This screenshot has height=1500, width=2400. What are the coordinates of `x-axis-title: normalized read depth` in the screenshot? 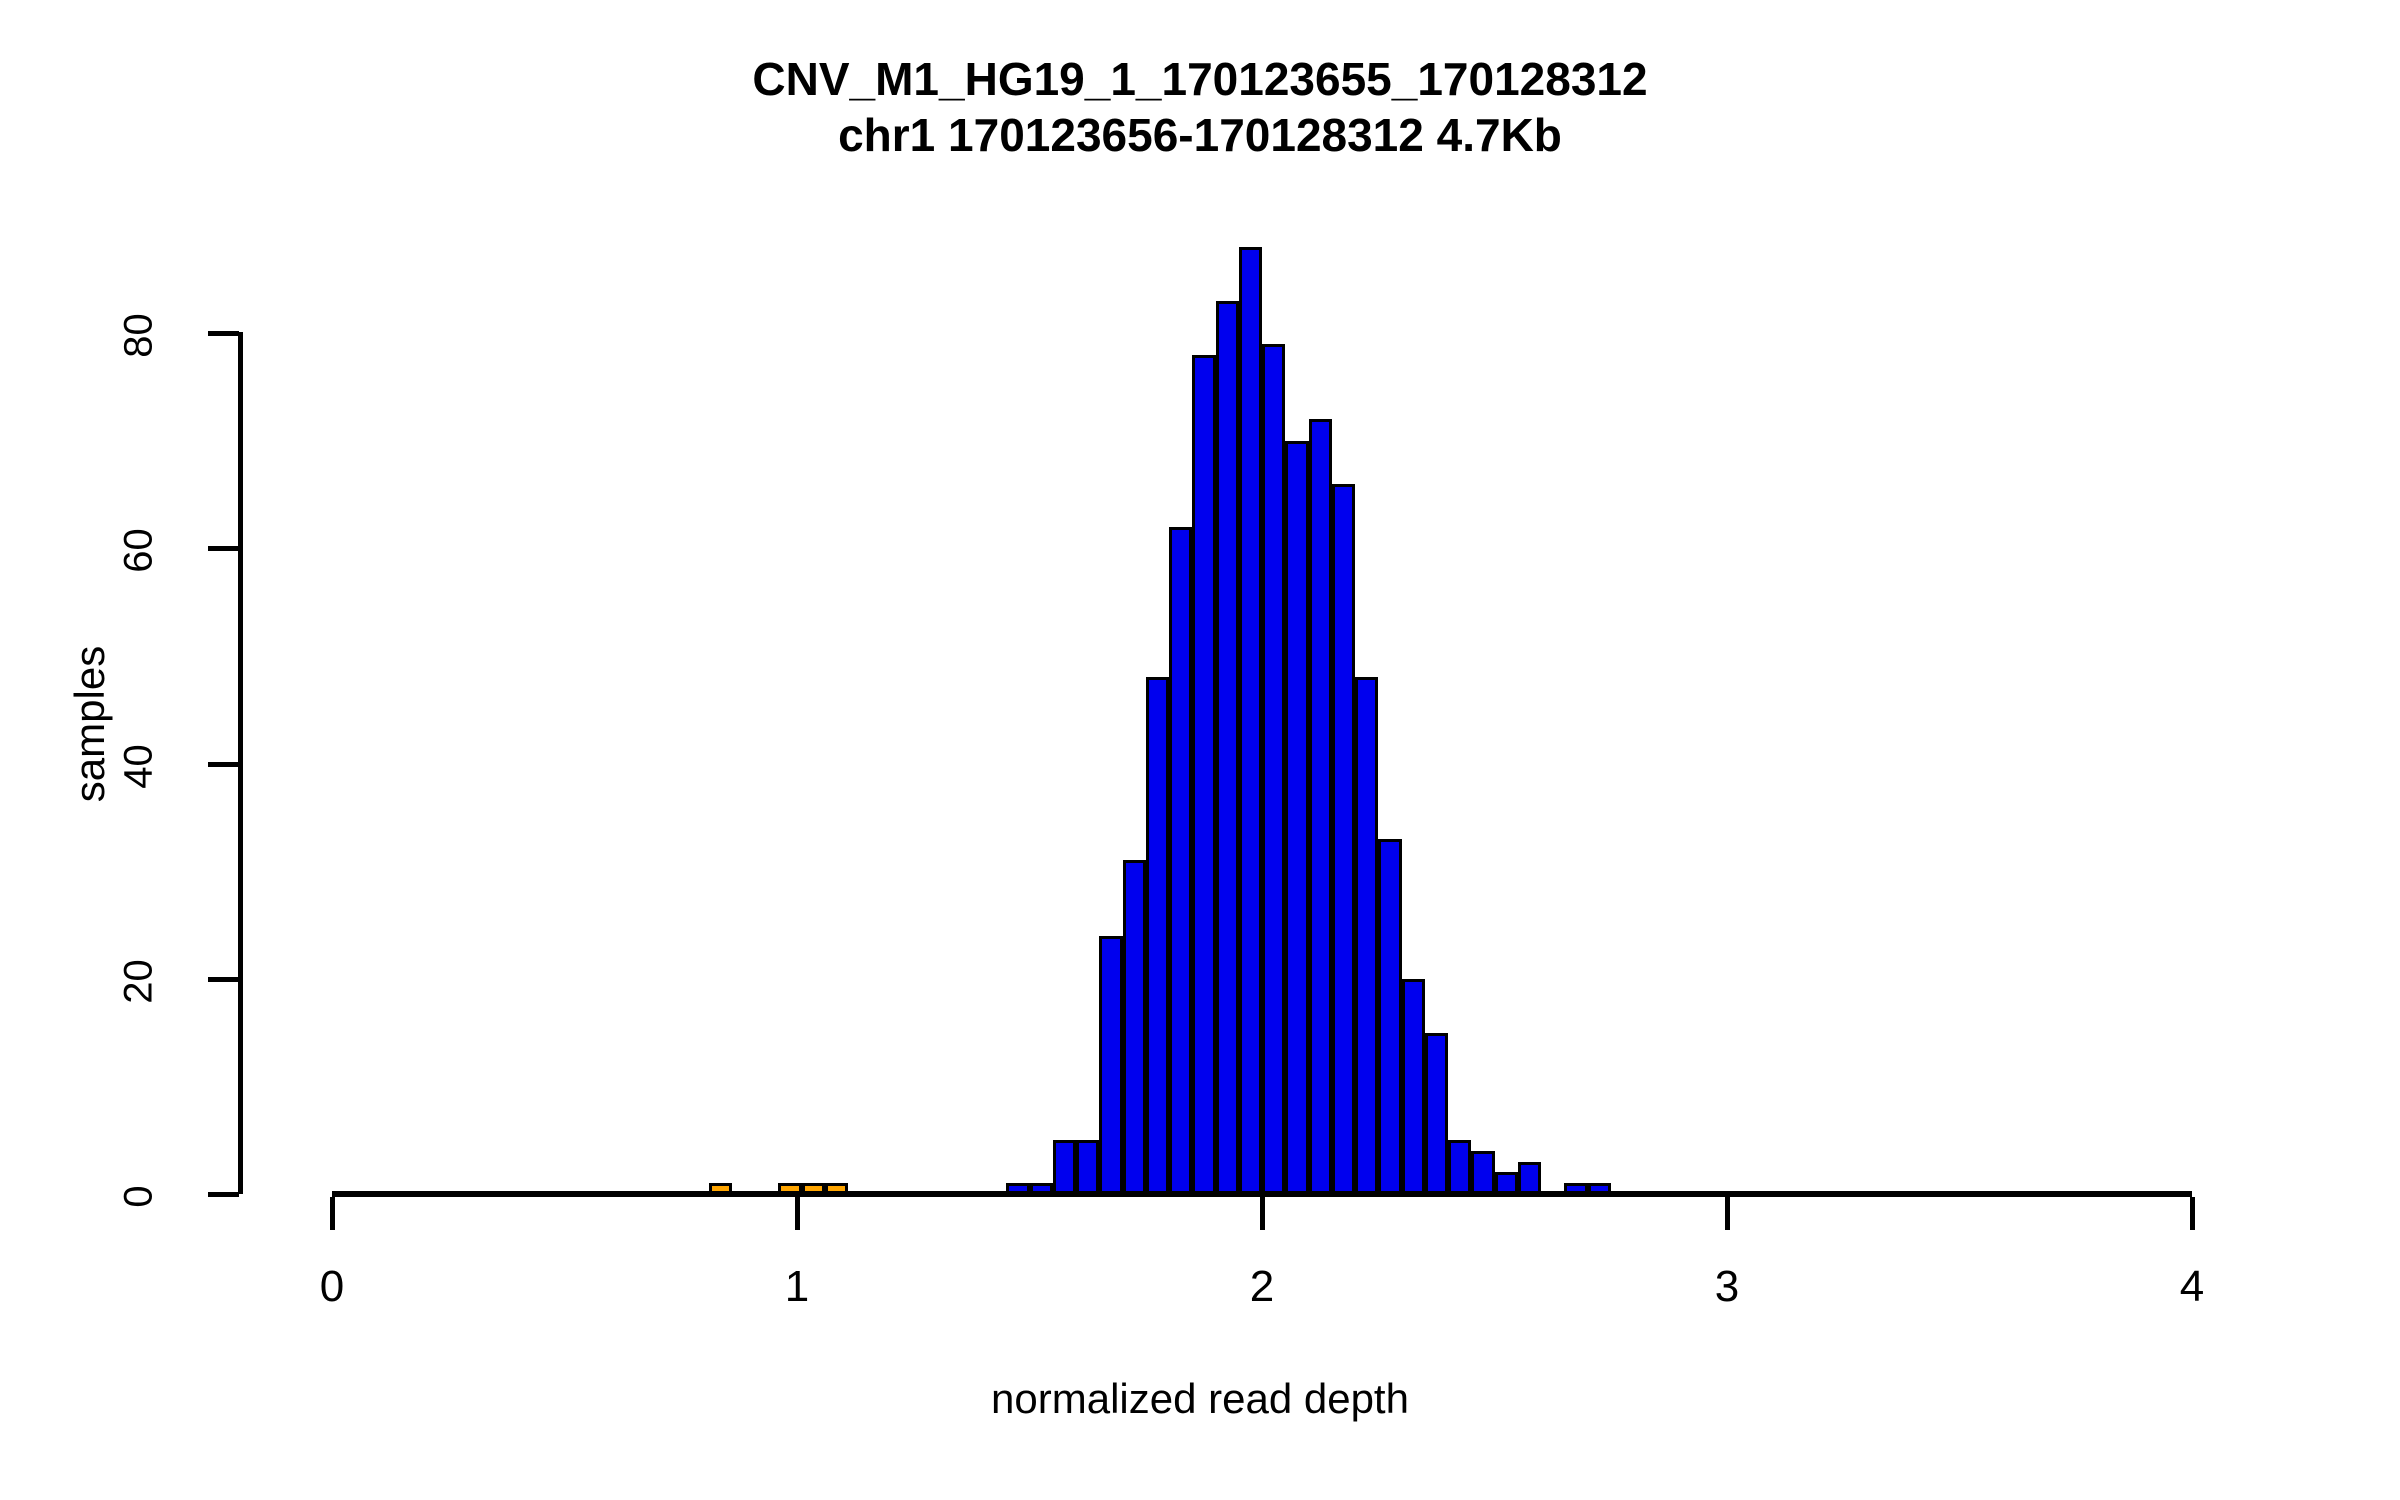 It's located at (1200, 1398).